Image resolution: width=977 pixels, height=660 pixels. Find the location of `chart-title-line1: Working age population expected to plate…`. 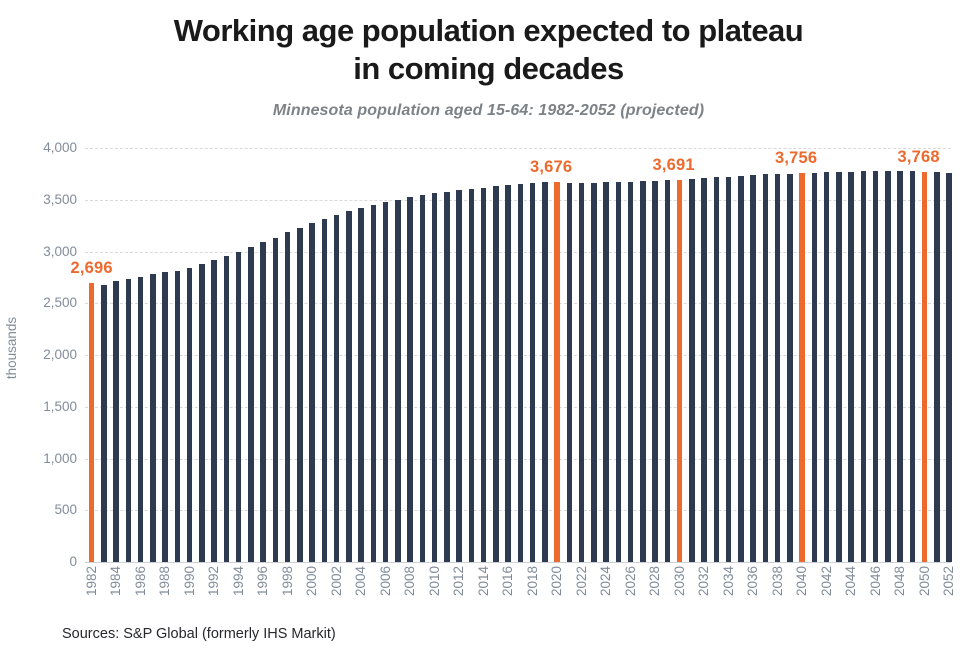

chart-title-line1: Working age population expected to plate… is located at coordinates (488, 30).